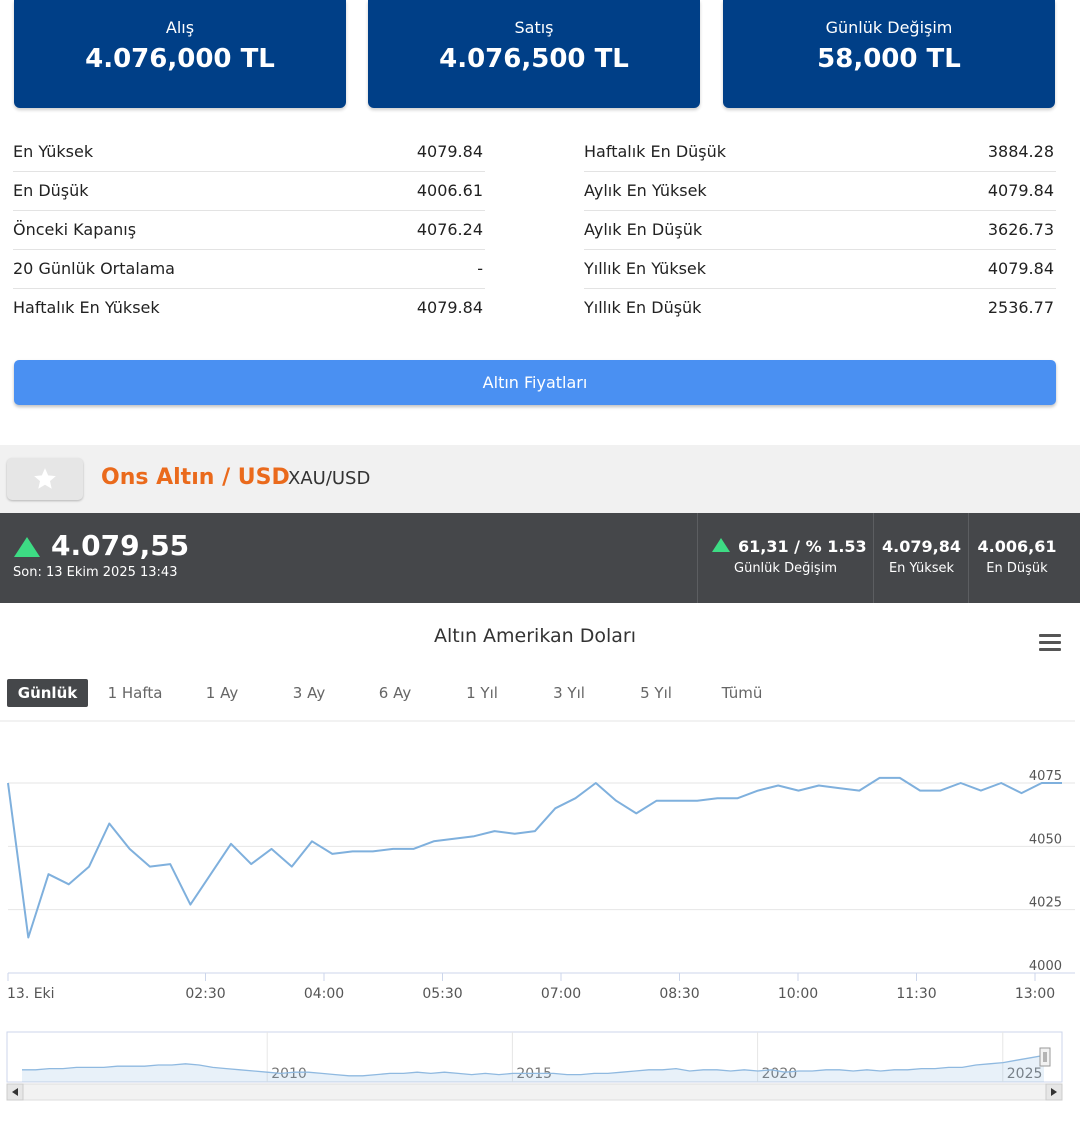 This screenshot has height=1122, width=1080. Describe the element at coordinates (655, 151) in the screenshot. I see `stat-label: Haftalık En Düşük` at that location.